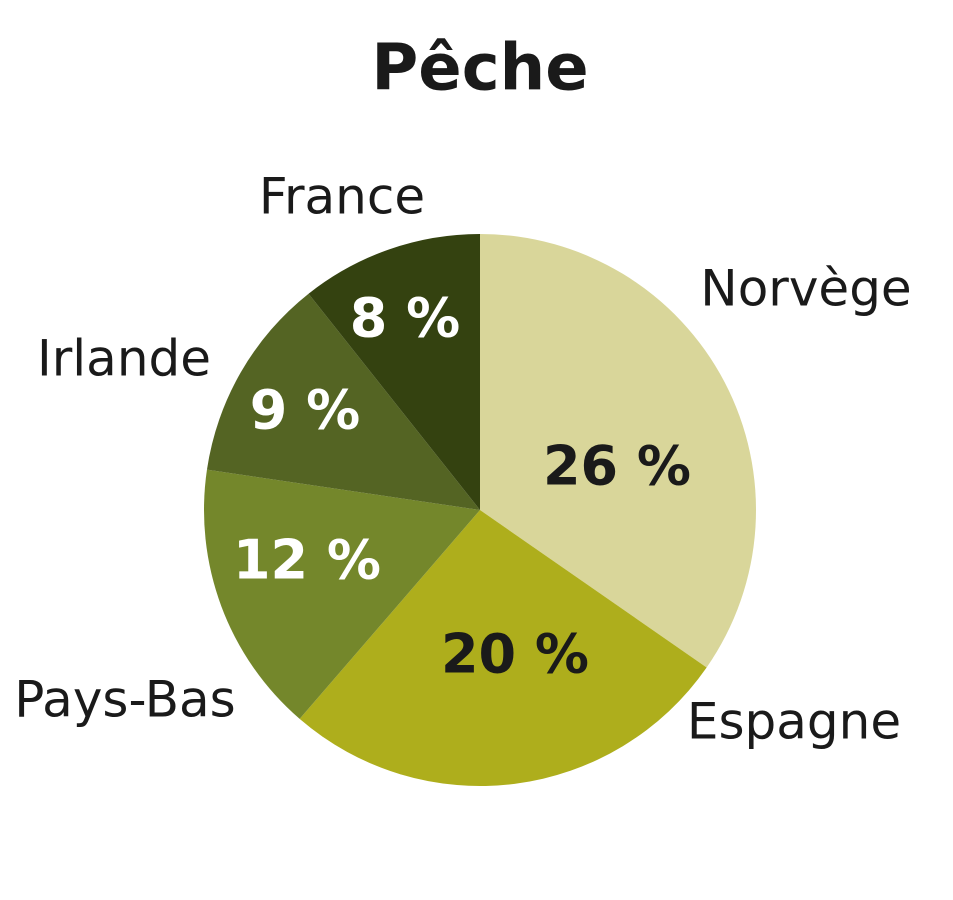 Image resolution: width=953 pixels, height=900 pixels. Describe the element at coordinates (307, 560) in the screenshot. I see `value-label: 12 %` at that location.